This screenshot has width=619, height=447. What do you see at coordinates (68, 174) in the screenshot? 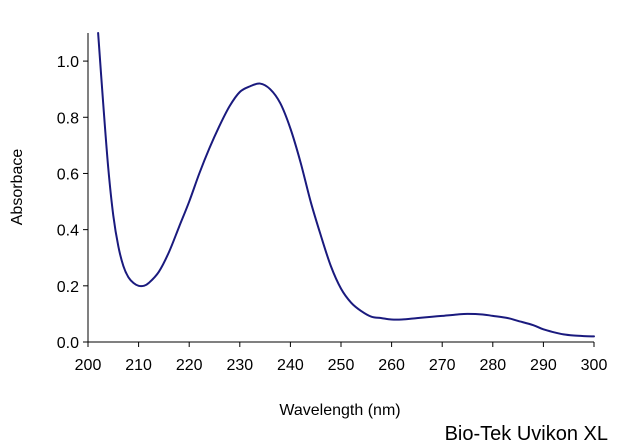
I see `y-tick-label: 0.6` at bounding box center [68, 174].